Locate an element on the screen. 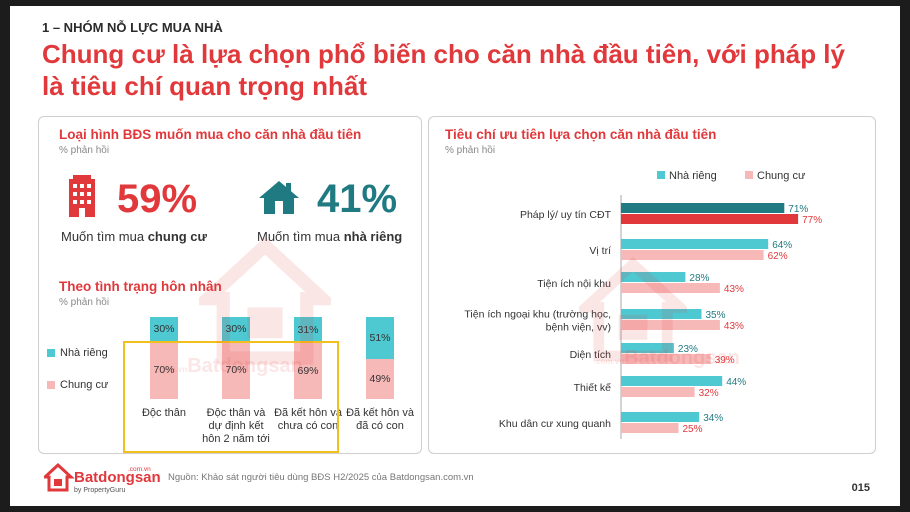 Image resolution: width=910 pixels, height=512 pixels. chung-cu-caption-prefix: Muốn tìm mua is located at coordinates (104, 236).